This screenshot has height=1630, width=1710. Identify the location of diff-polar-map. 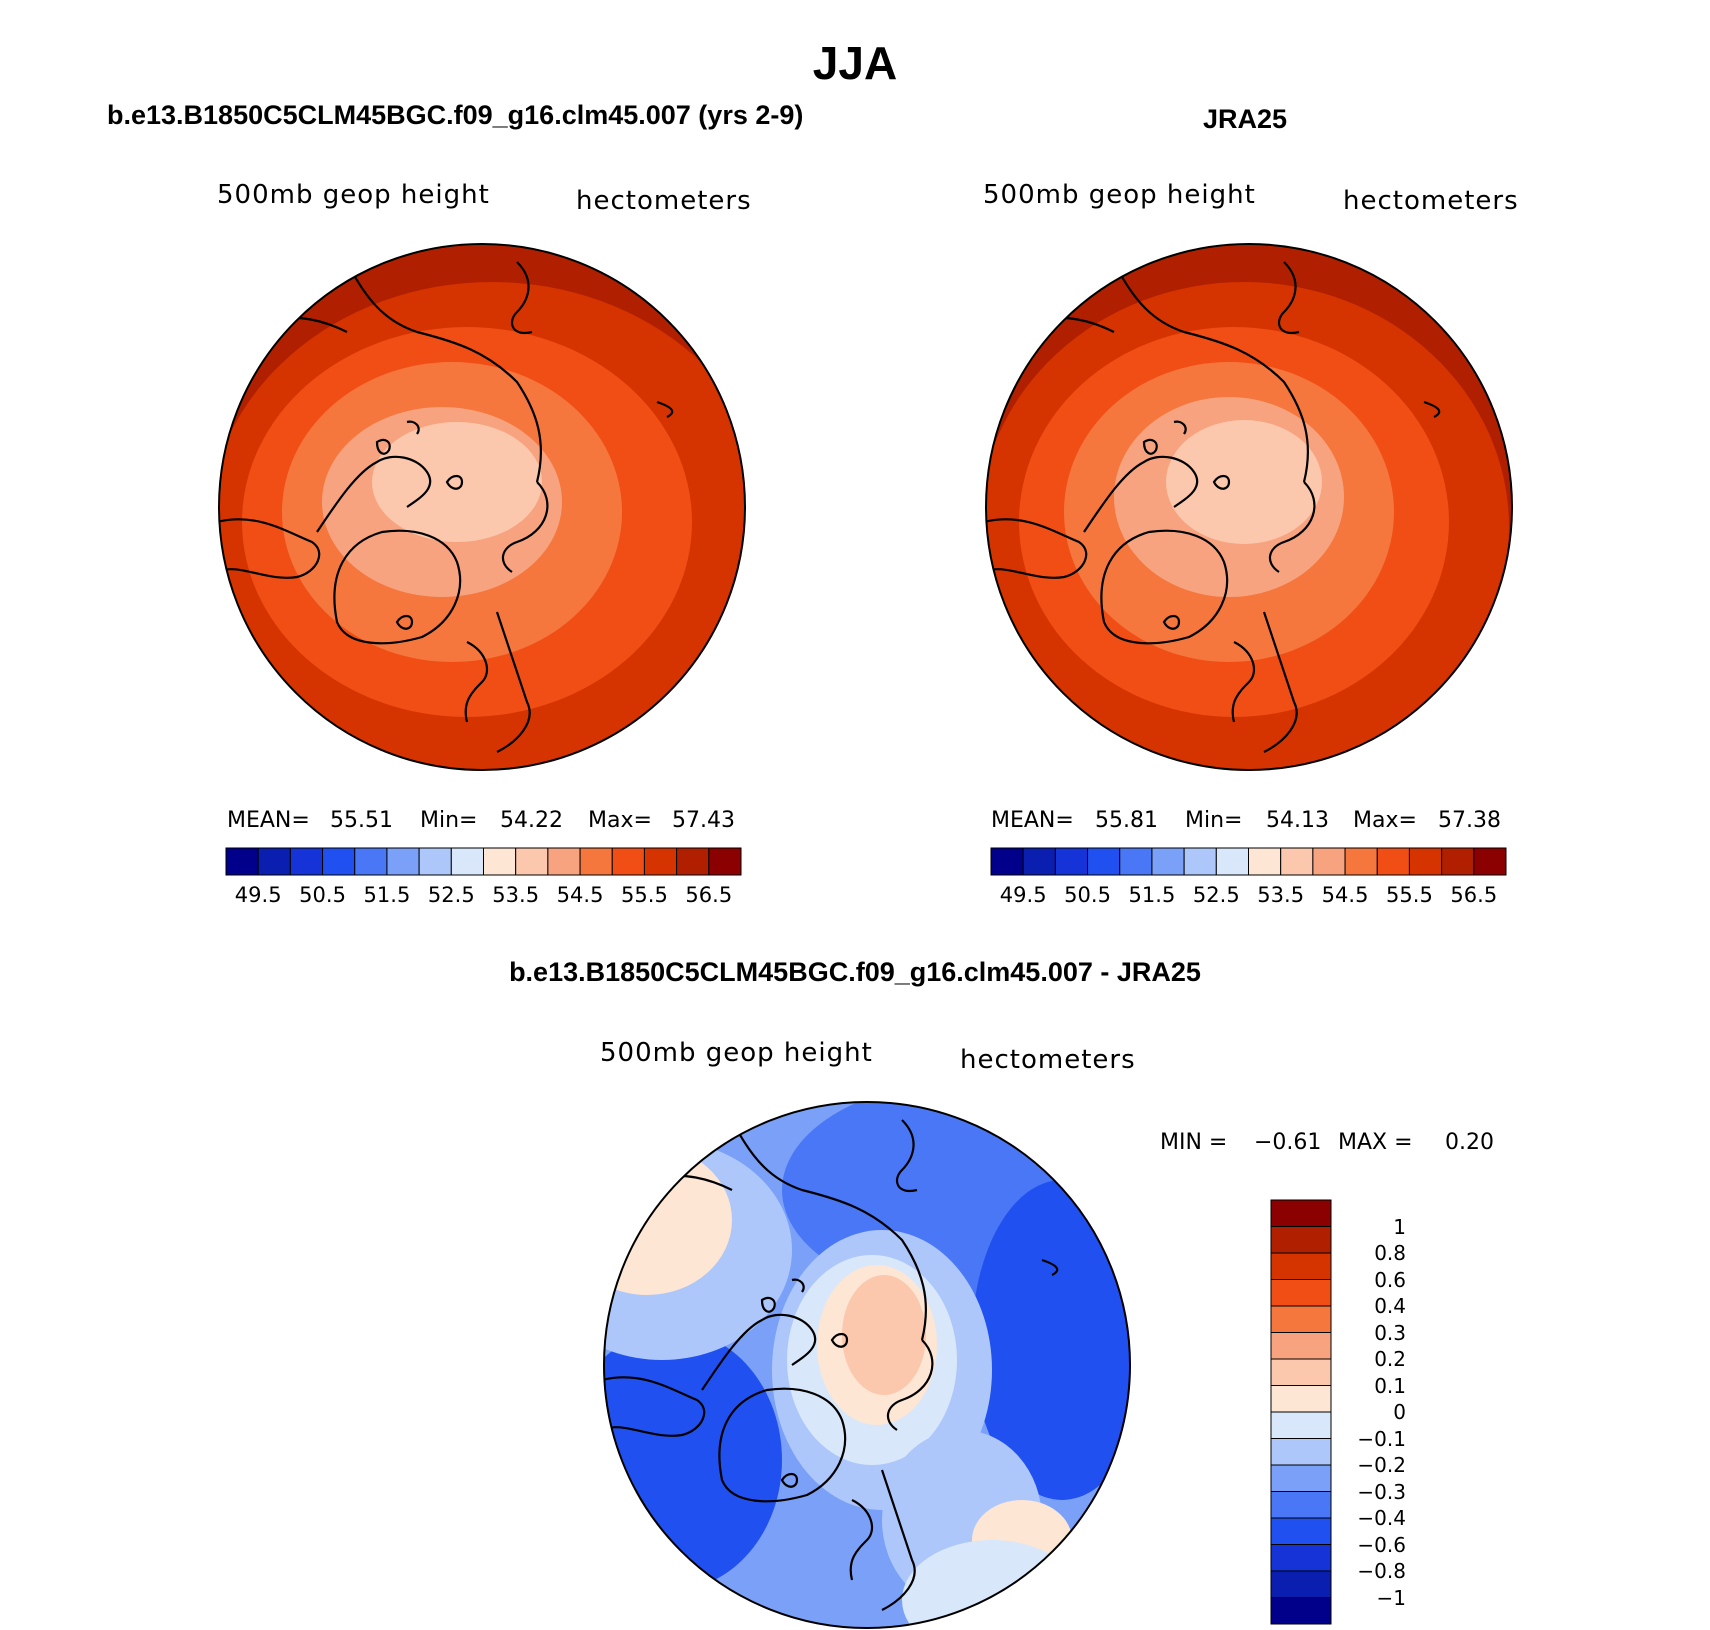
(867, 1365).